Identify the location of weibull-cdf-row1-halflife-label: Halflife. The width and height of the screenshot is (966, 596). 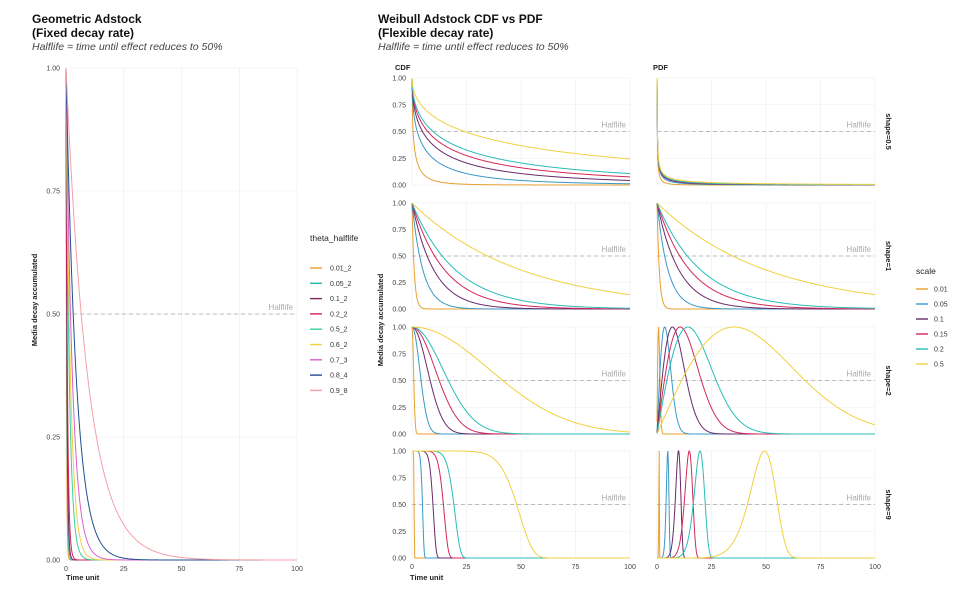
(614, 249).